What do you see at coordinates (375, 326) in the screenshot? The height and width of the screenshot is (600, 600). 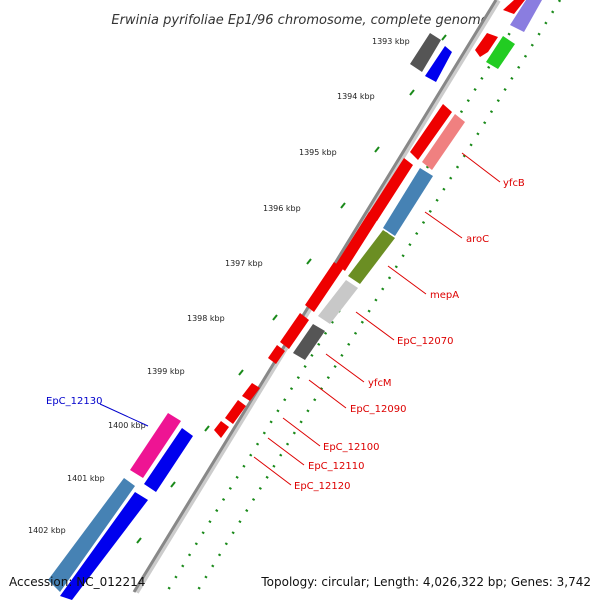 I see `leader-EpC12070` at bounding box center [375, 326].